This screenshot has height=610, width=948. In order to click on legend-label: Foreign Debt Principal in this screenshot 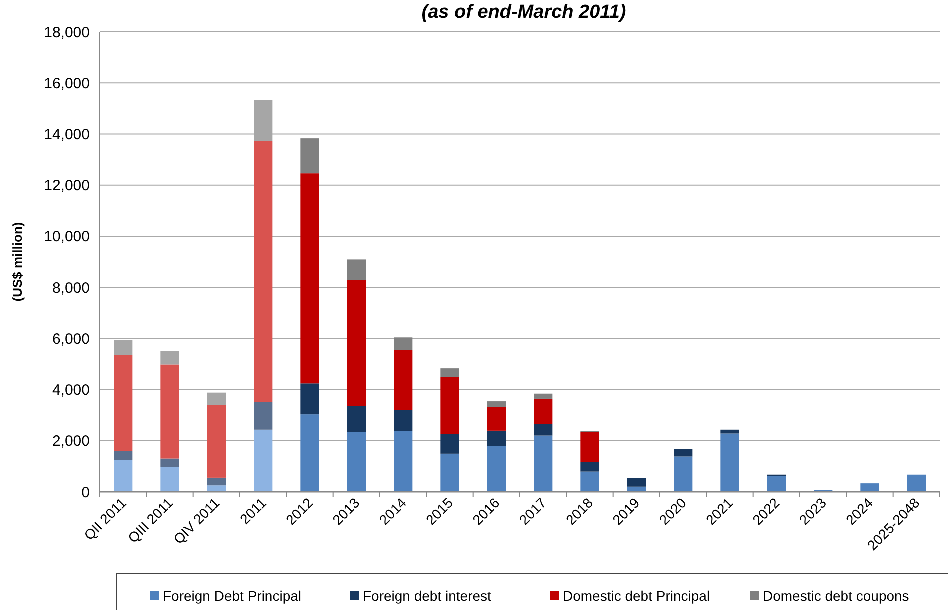, I will do `click(232, 596)`.